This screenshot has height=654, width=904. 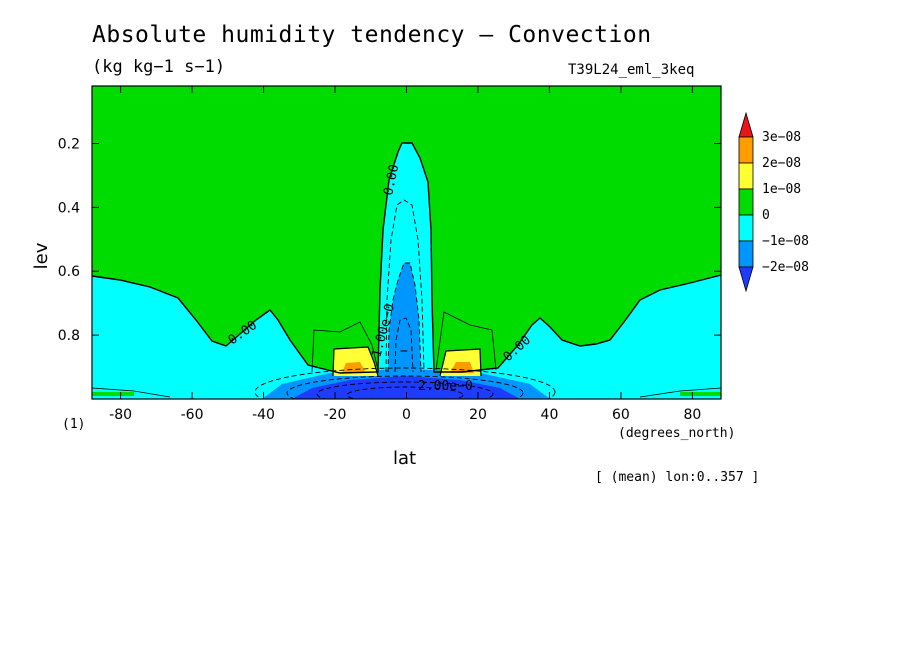 What do you see at coordinates (692, 415) in the screenshot?
I see `x-tick-label: 80` at bounding box center [692, 415].